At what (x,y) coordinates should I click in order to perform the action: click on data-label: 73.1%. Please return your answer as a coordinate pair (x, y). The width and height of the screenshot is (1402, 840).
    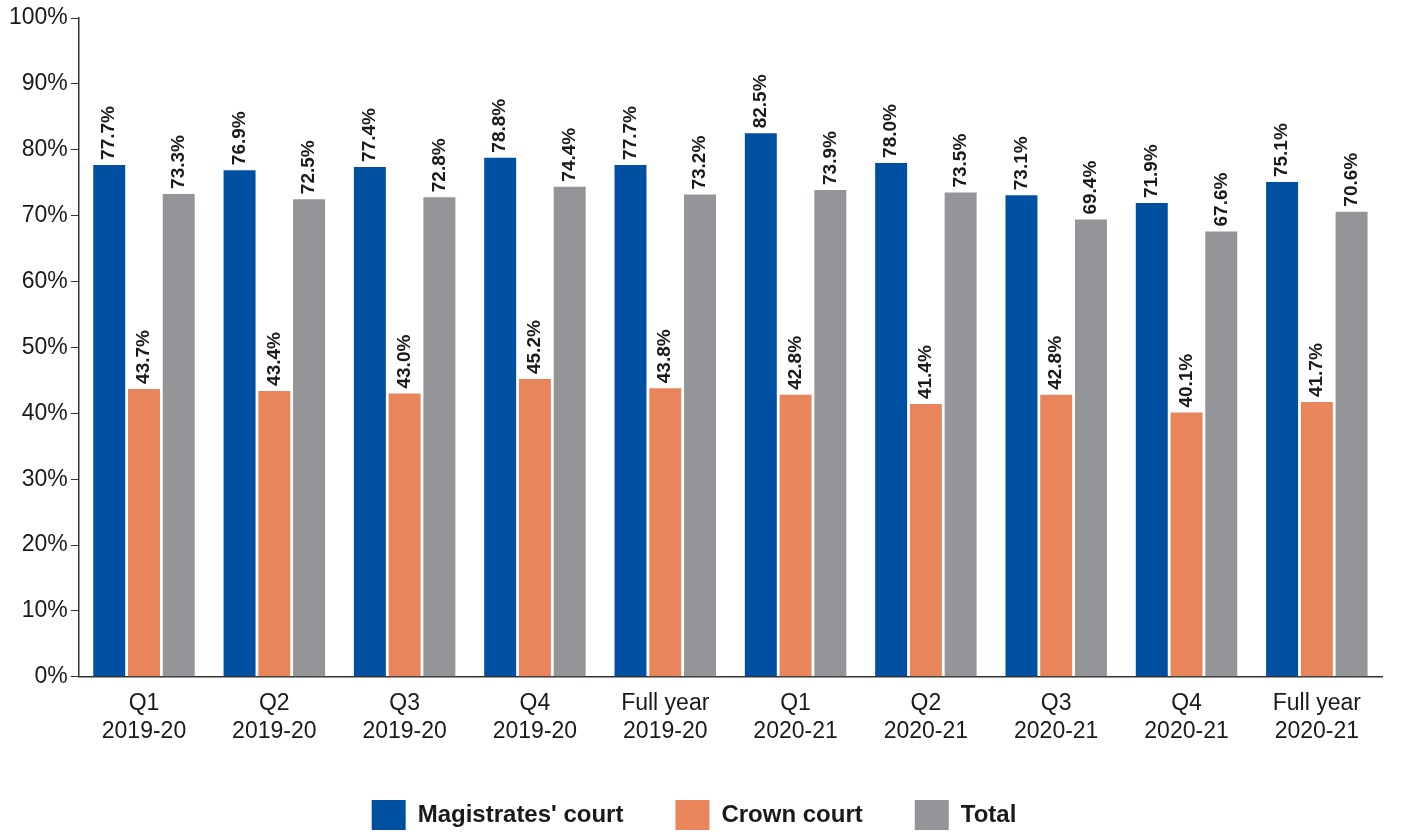
    Looking at the image, I should click on (1020, 163).